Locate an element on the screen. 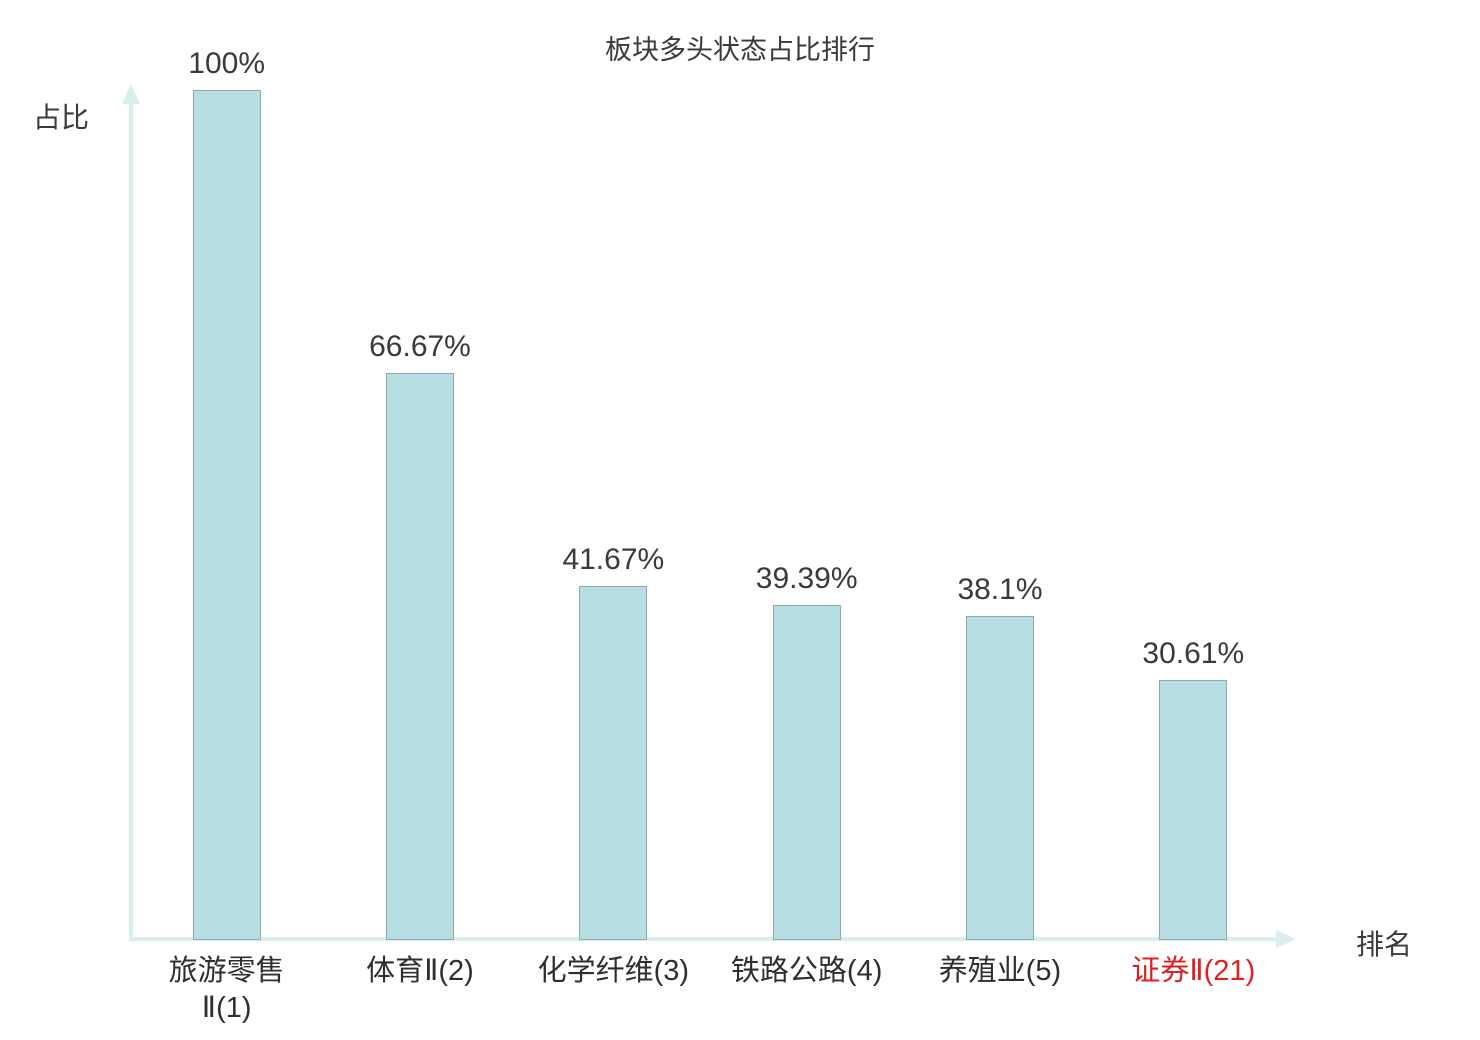  bar-value-label: 30.61% is located at coordinates (1193, 653).